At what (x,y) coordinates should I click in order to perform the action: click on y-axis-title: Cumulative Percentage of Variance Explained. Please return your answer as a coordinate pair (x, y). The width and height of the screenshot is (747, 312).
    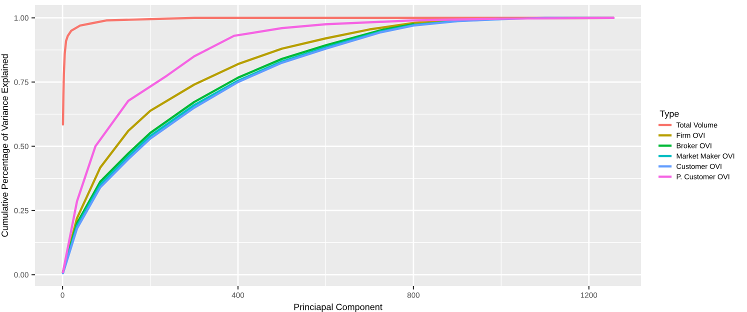
    Looking at the image, I should click on (5, 145).